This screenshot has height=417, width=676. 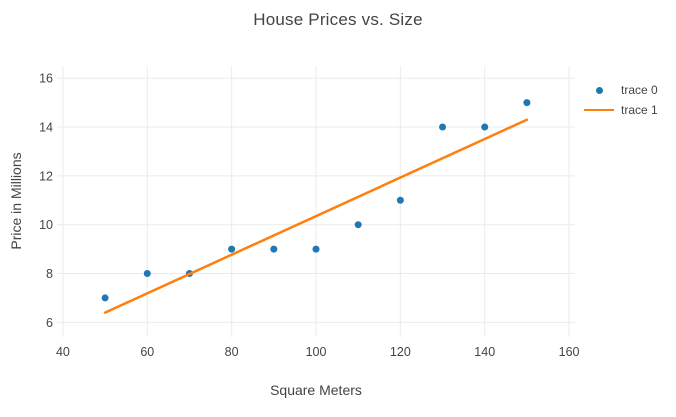 I want to click on x-tick-label: 160, so click(x=569, y=352).